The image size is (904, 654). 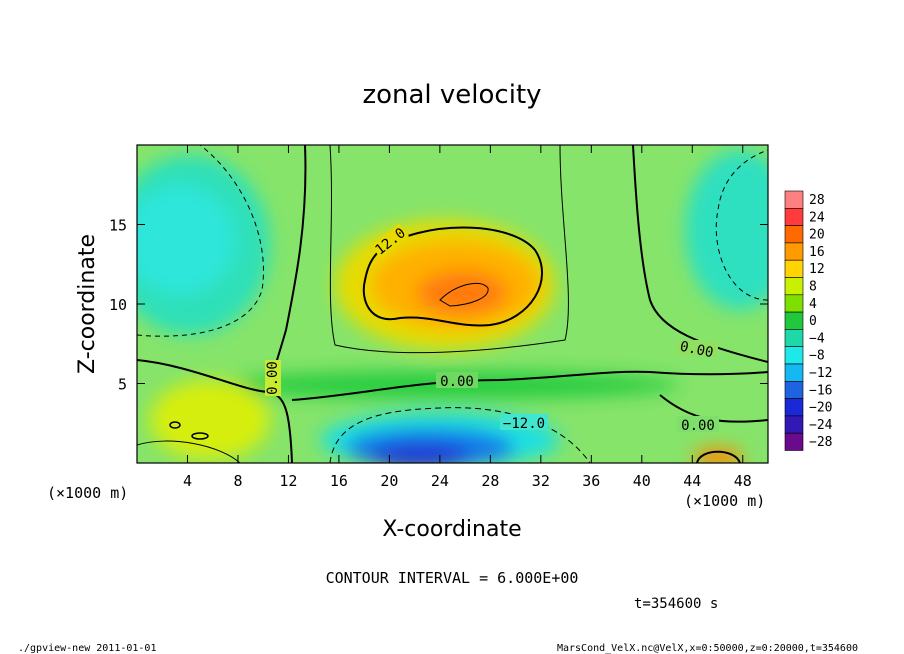 What do you see at coordinates (820, 390) in the screenshot?
I see `colorbar-label: −16` at bounding box center [820, 390].